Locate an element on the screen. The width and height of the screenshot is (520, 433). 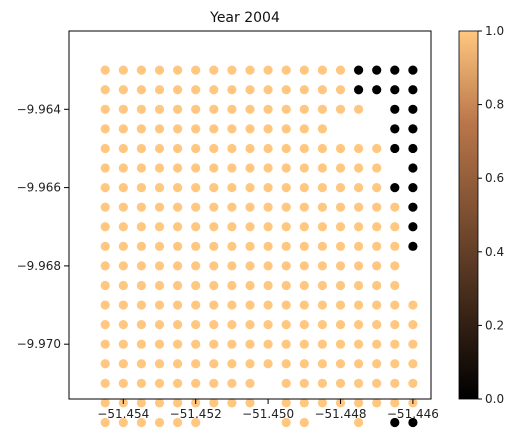
x-tick-label: −51.452 is located at coordinates (196, 414).